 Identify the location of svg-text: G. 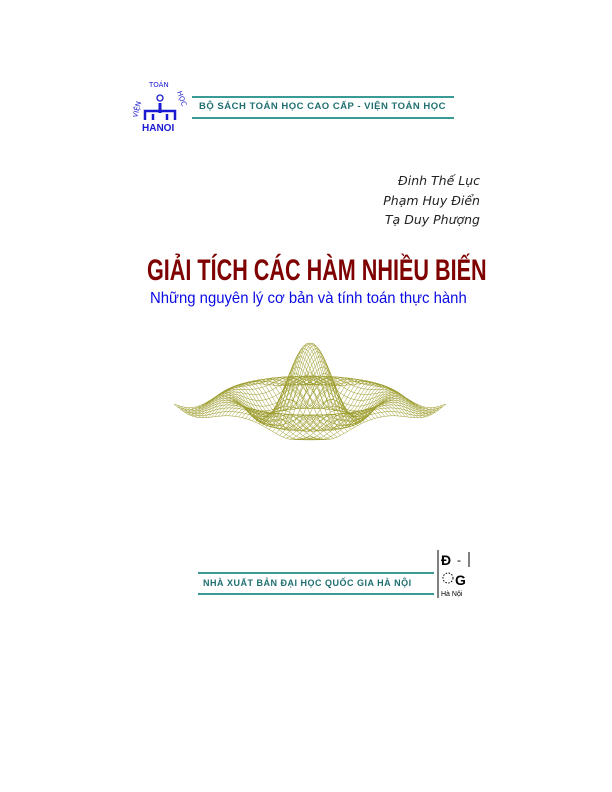
(460, 580).